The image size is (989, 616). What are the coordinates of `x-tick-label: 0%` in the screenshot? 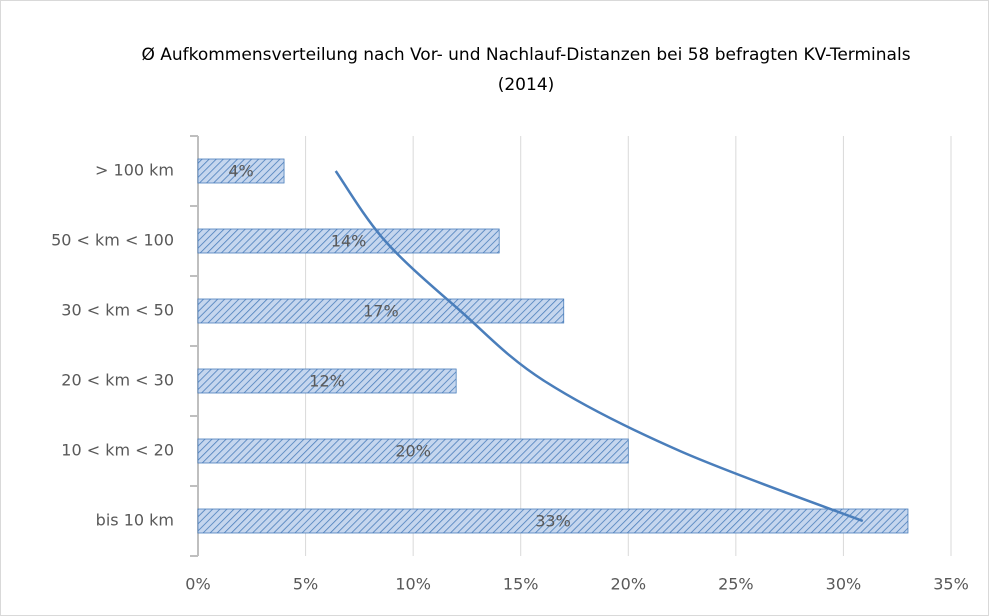 It's located at (197, 584).